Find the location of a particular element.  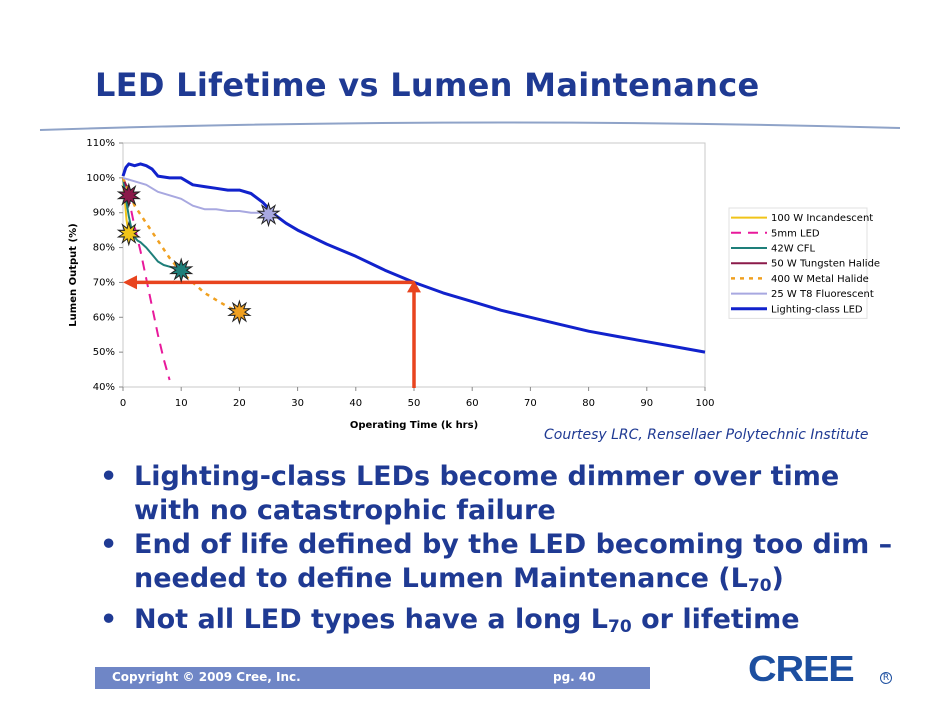

x-tick-label: 60 is located at coordinates (472, 403).